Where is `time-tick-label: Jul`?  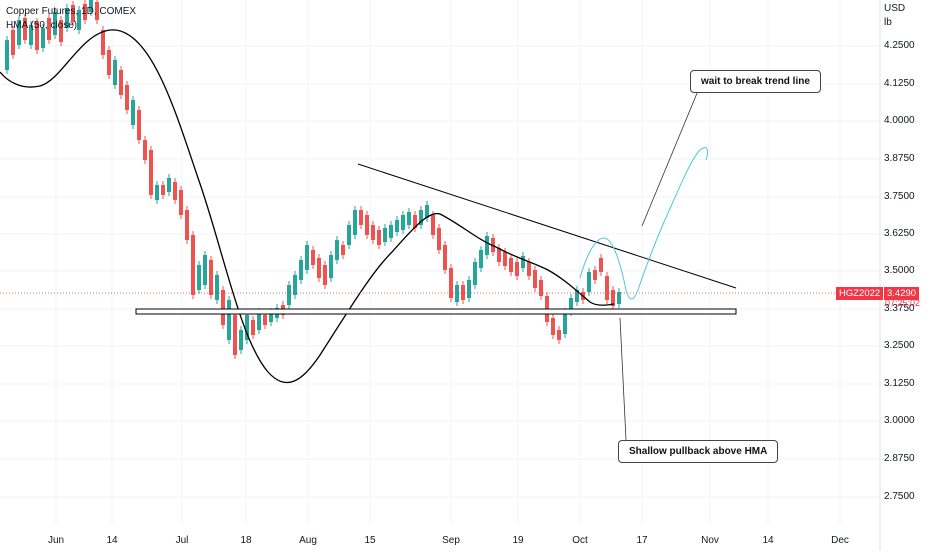
time-tick-label: Jul is located at coordinates (182, 540).